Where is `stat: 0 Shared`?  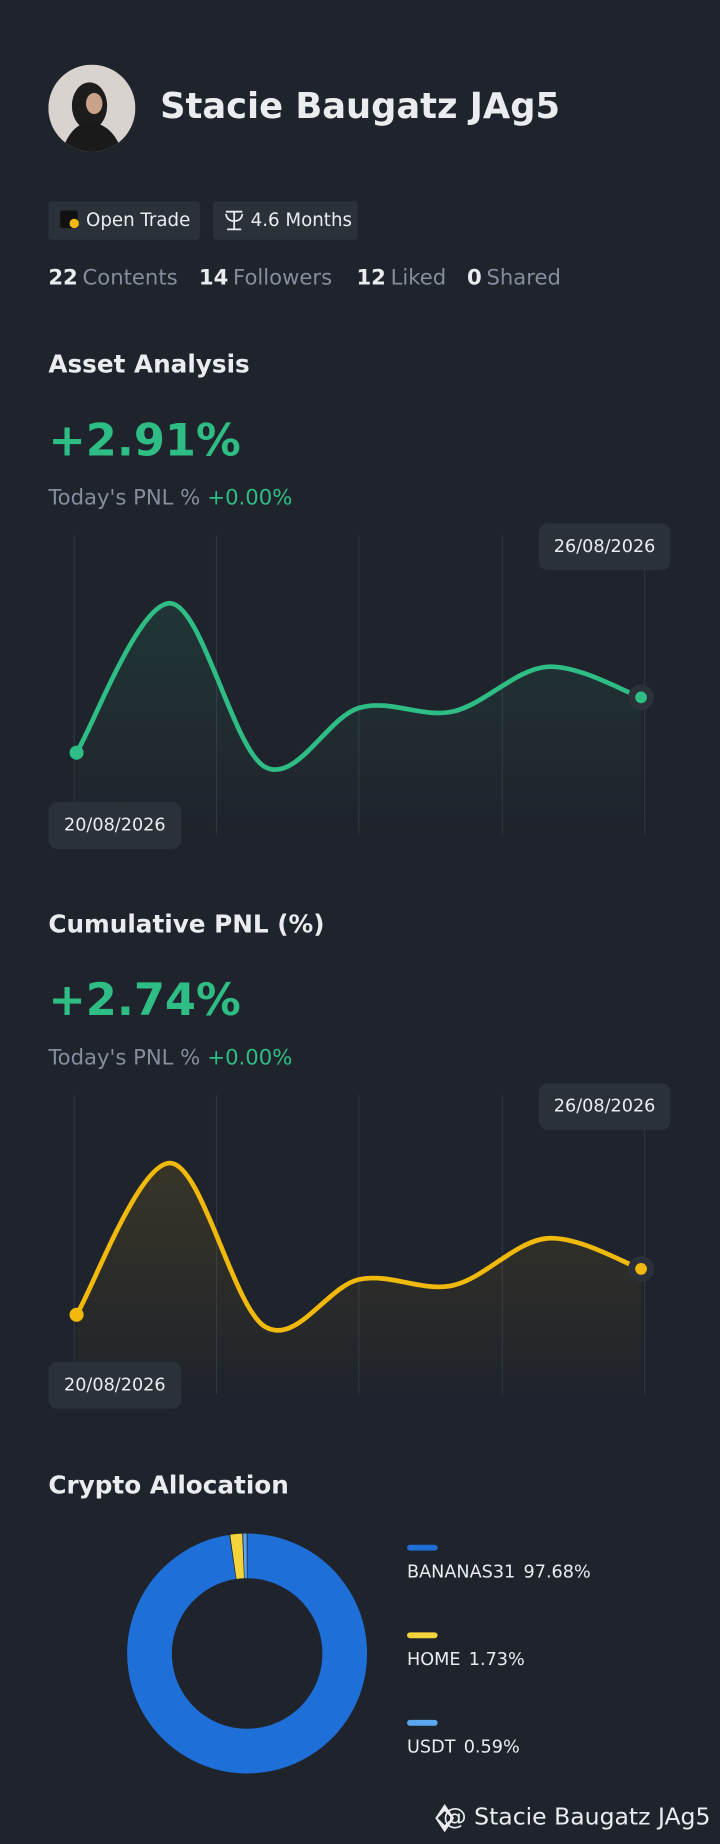
stat: 0 Shared is located at coordinates (514, 277).